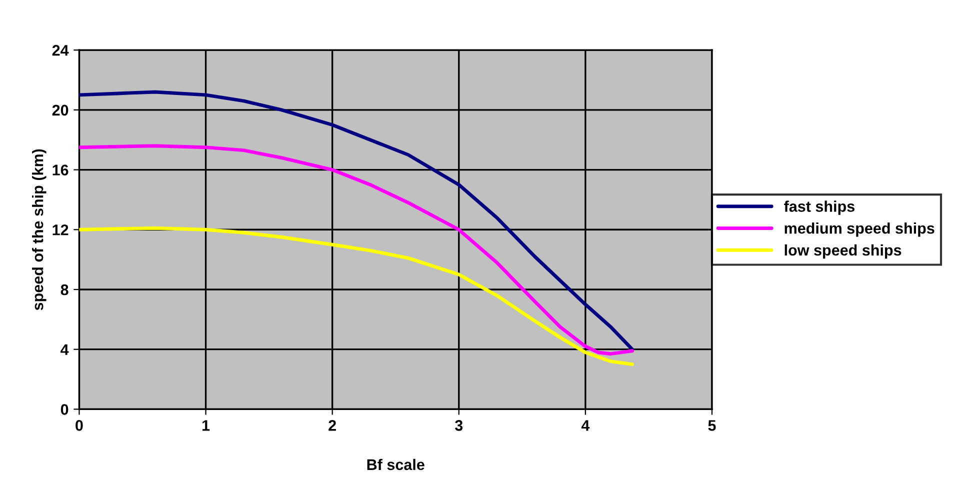 Image resolution: width=978 pixels, height=486 pixels. What do you see at coordinates (458, 425) in the screenshot?
I see `x-tick-label: 3` at bounding box center [458, 425].